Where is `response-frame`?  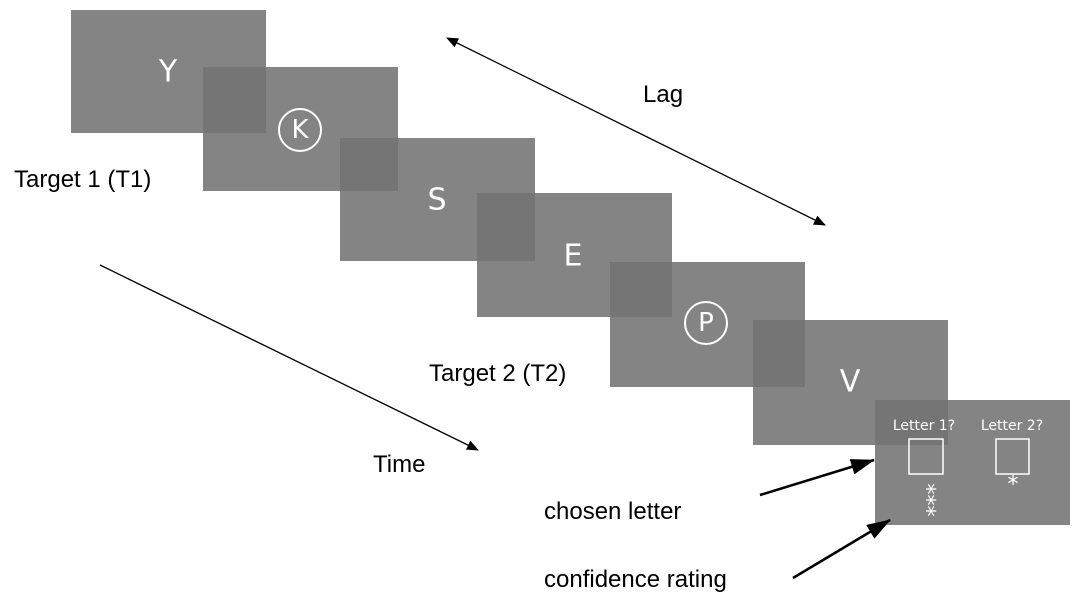
response-frame is located at coordinates (972, 462).